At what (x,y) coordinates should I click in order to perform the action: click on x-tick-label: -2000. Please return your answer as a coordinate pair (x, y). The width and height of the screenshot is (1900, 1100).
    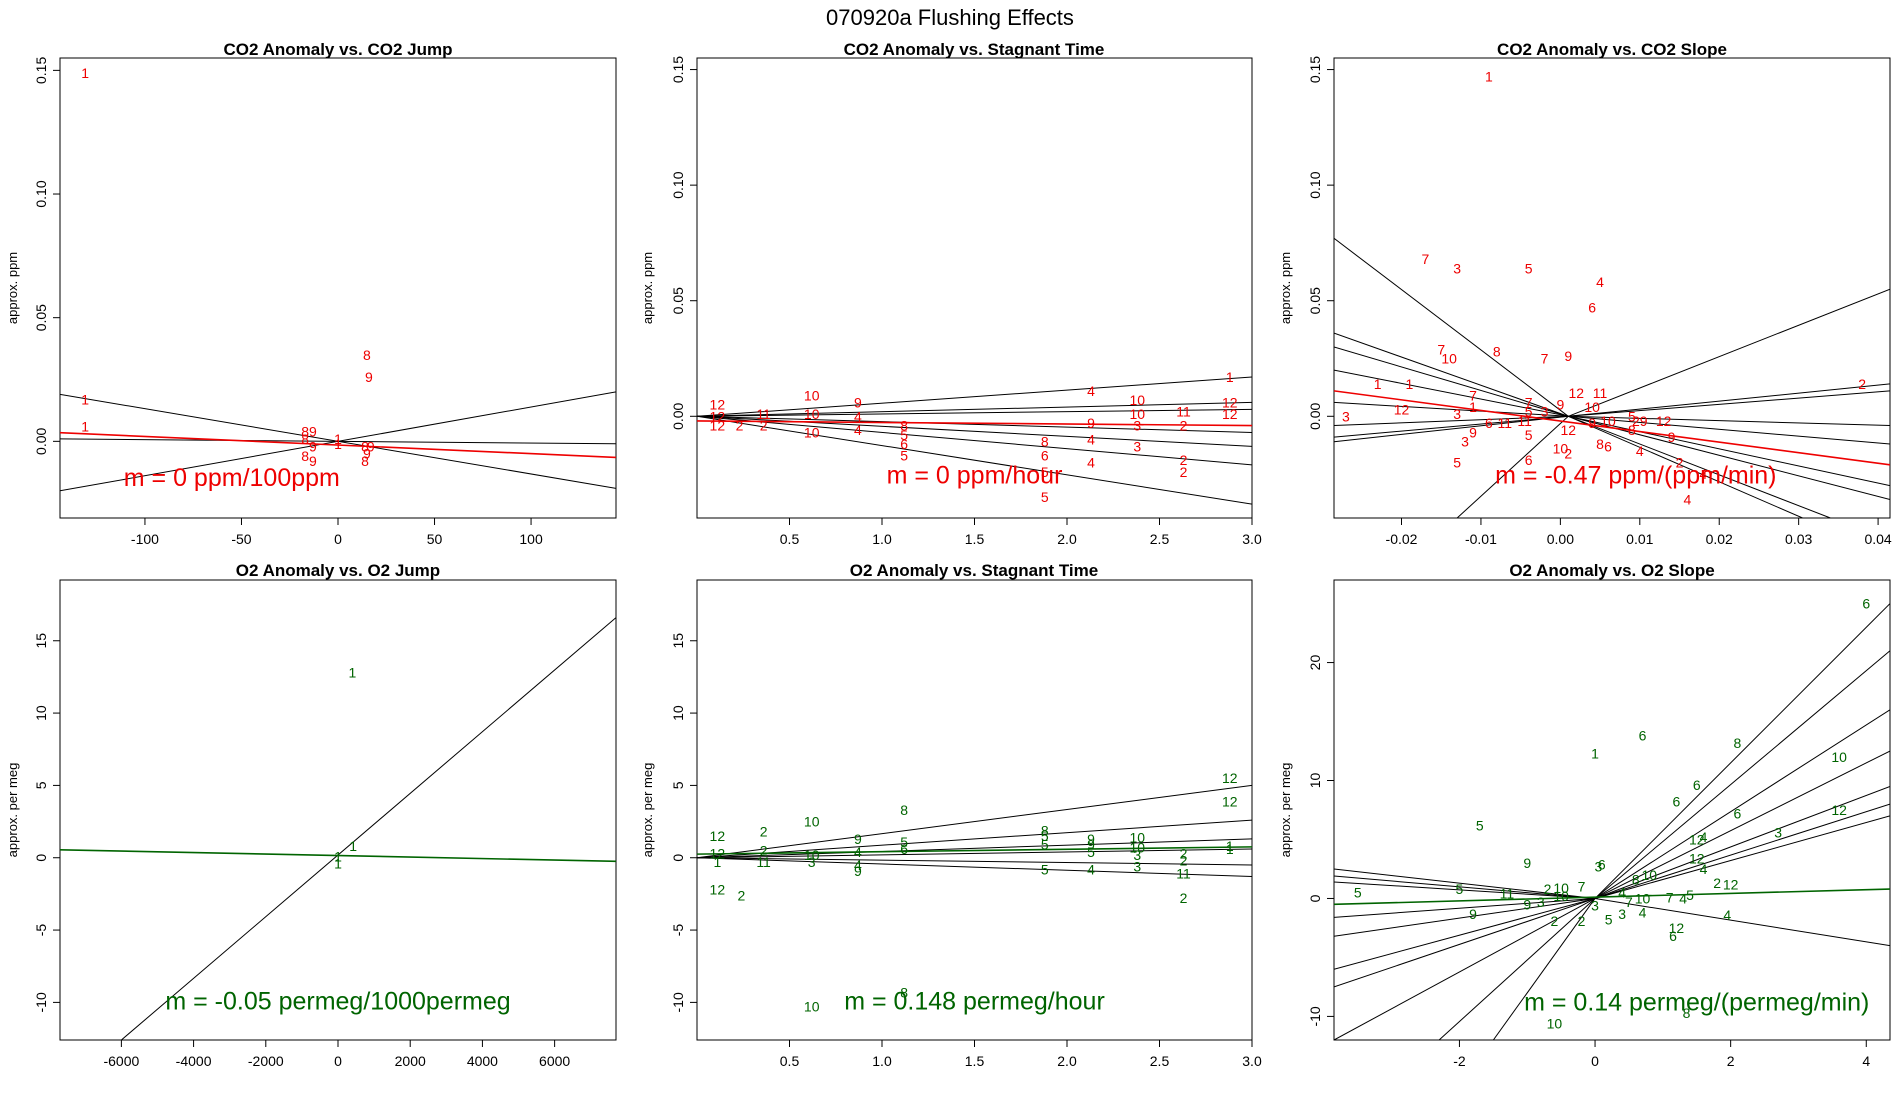
    Looking at the image, I should click on (266, 1061).